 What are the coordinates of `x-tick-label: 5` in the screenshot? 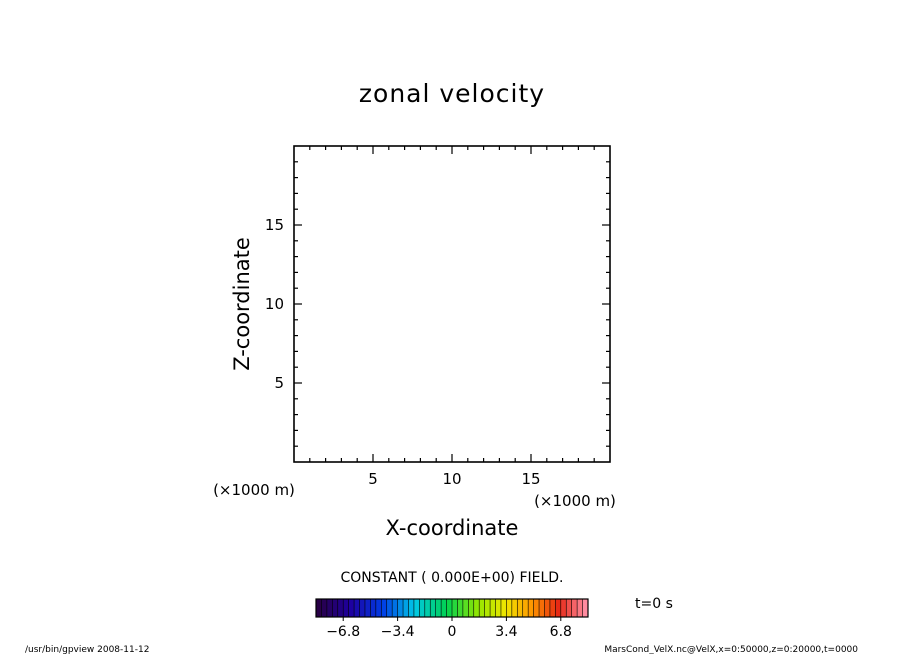 It's located at (373, 479).